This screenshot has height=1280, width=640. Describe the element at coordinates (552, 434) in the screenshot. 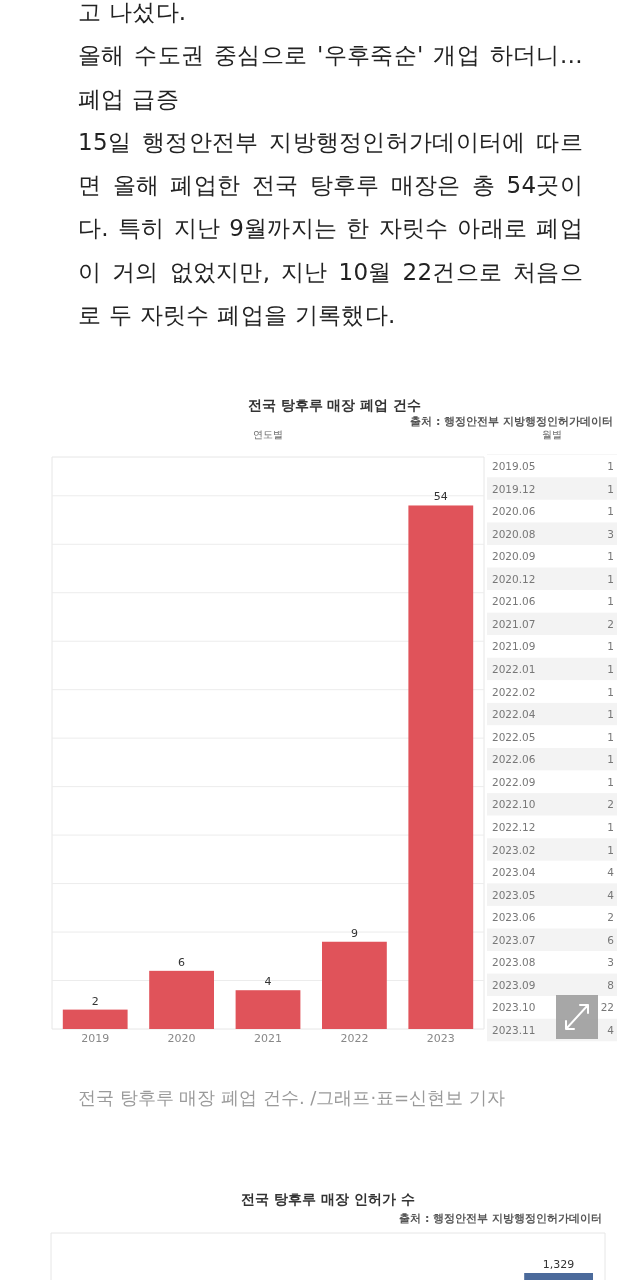

I see `chart-title: 월별` at that location.